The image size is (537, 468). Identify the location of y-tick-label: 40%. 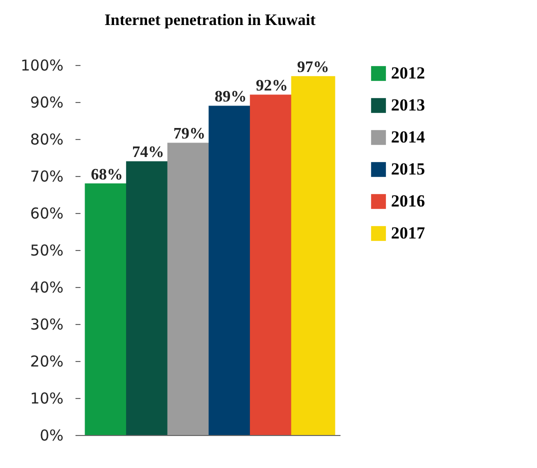
(47, 287).